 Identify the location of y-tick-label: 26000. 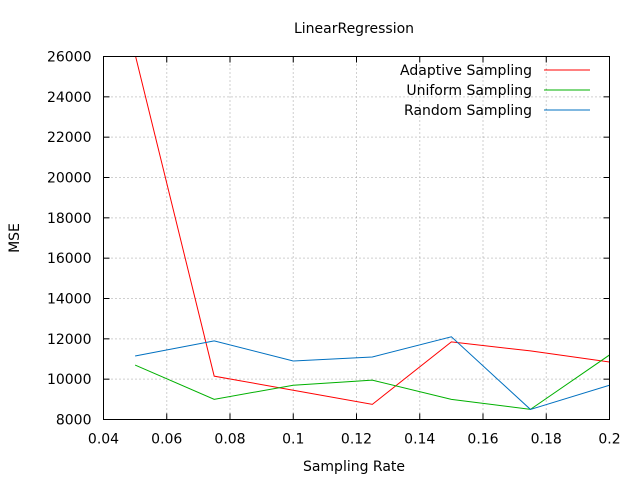
(69, 58).